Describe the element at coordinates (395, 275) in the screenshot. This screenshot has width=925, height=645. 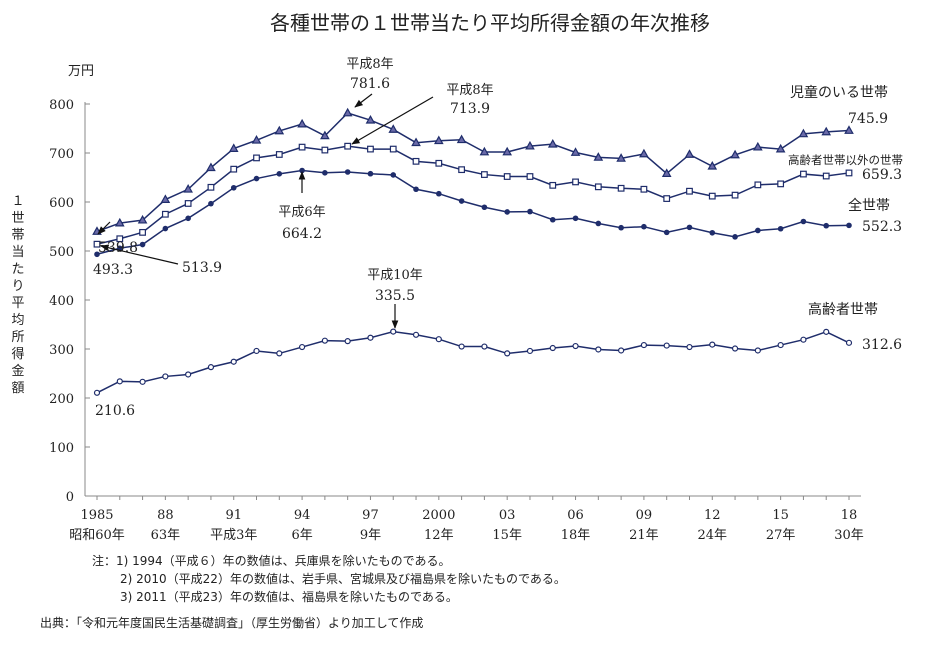
I see `annotation-label: 平成10年` at that location.